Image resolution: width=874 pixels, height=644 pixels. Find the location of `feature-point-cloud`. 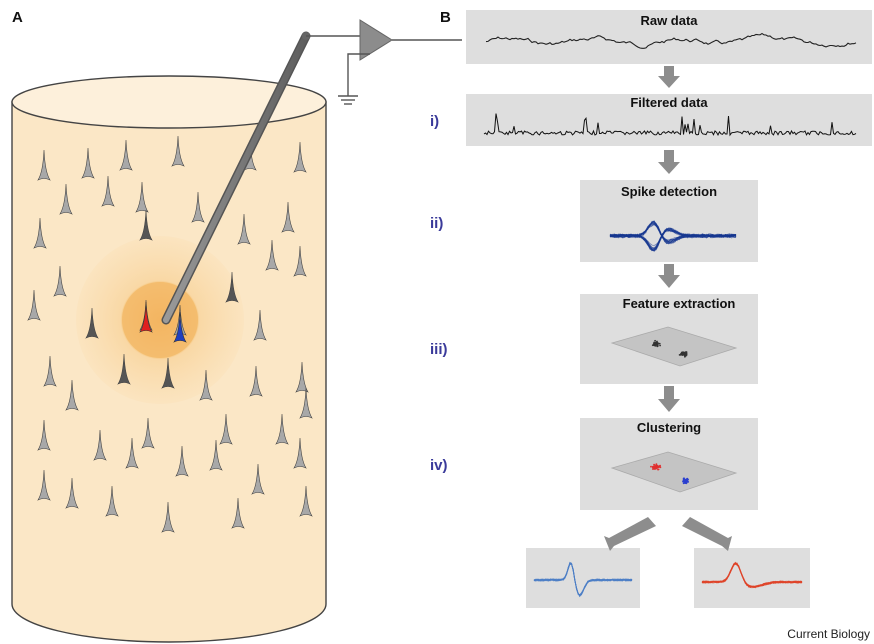

feature-point-cloud is located at coordinates (669, 348).